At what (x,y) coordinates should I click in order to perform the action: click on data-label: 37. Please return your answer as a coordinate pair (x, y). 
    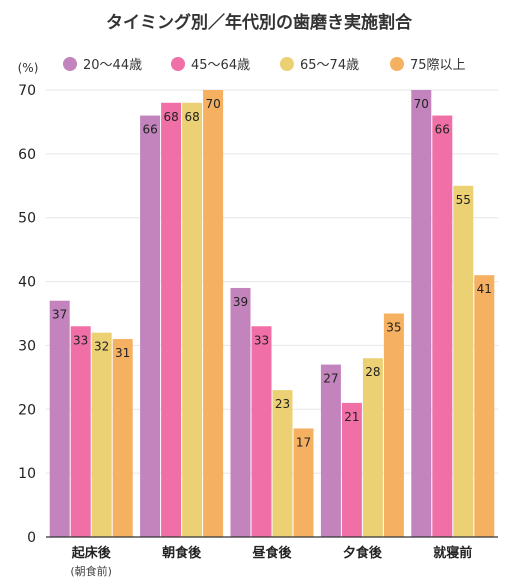
    Looking at the image, I should click on (59, 315).